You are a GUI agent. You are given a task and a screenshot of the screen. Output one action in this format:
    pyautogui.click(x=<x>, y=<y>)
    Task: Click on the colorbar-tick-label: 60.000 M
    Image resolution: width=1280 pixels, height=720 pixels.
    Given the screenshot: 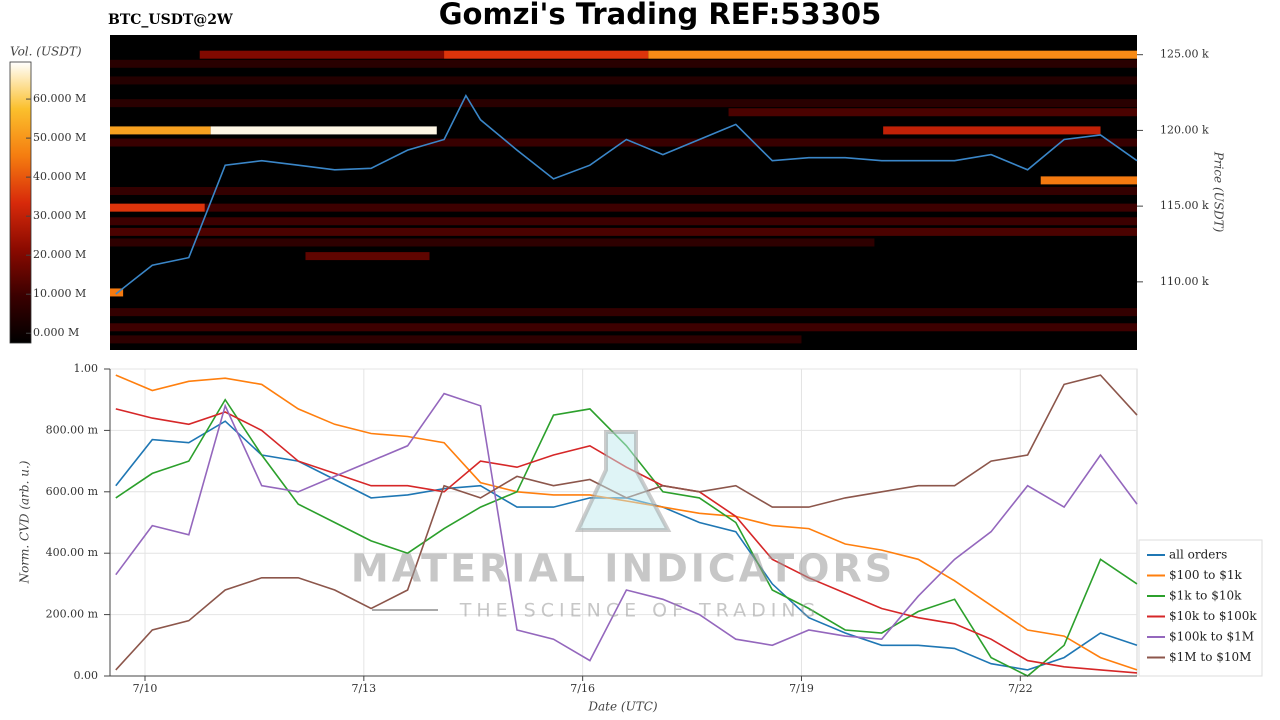 What is the action you would take?
    pyautogui.click(x=59, y=98)
    